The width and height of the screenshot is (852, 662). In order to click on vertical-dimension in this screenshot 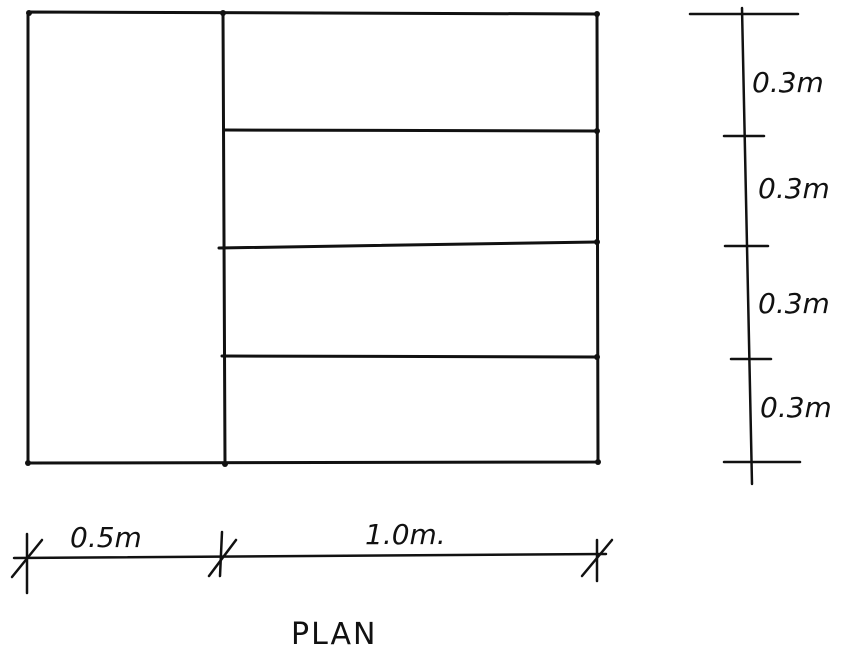, I will do `click(745, 246)`.